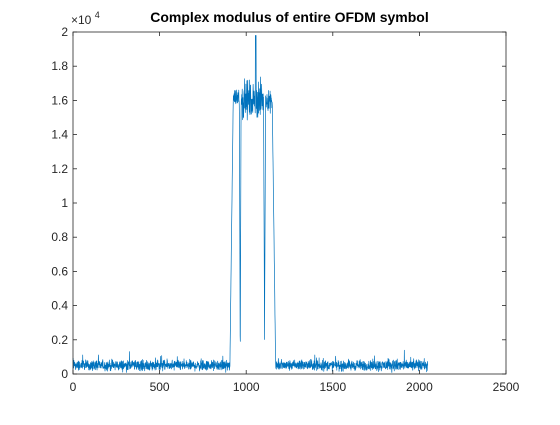  I want to click on x-tick-label: 0, so click(73, 387).